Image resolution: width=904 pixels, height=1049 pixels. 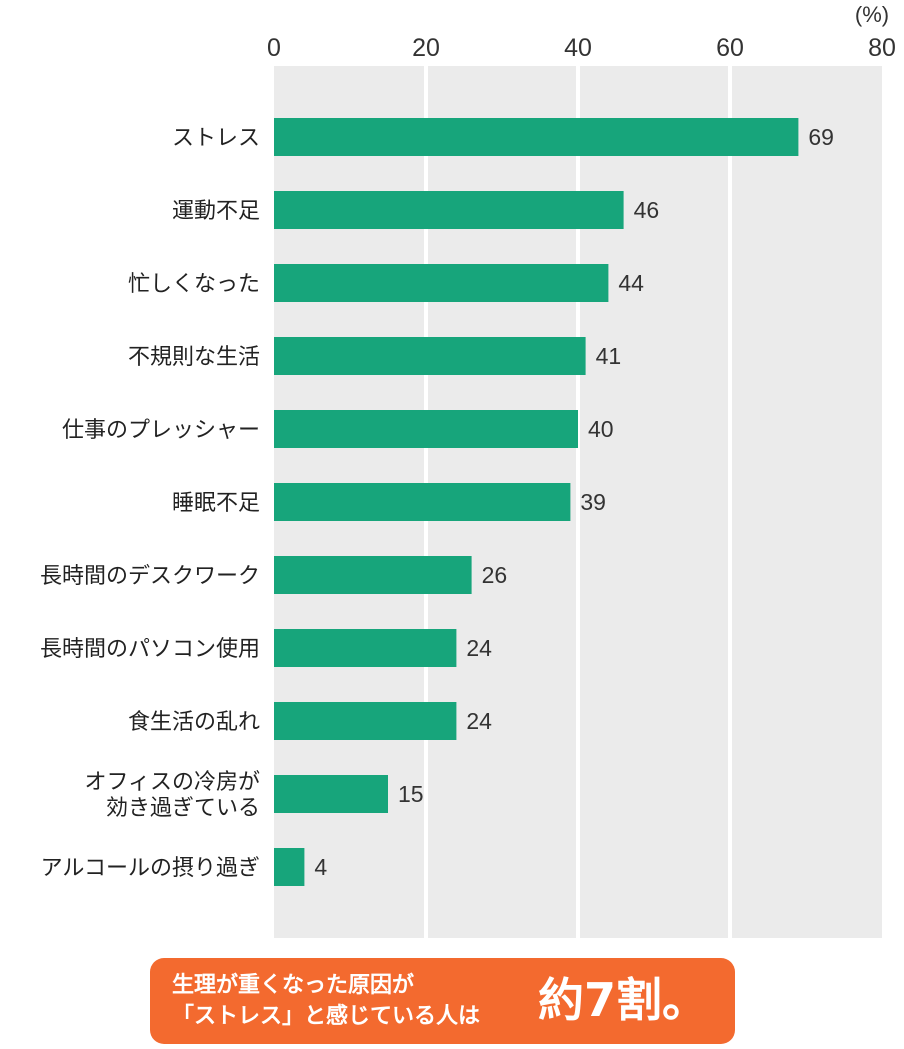 What do you see at coordinates (320, 867) in the screenshot?
I see `value-label: 4` at bounding box center [320, 867].